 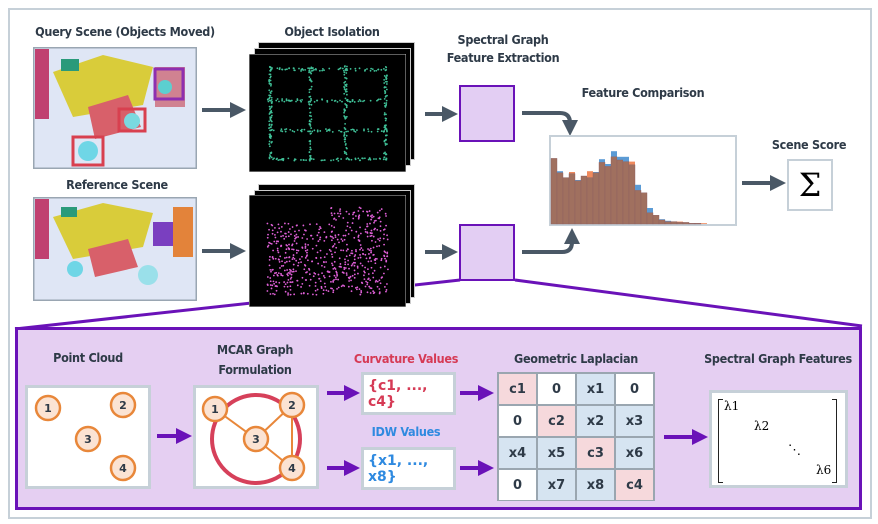 What do you see at coordinates (595, 485) in the screenshot?
I see `laplacian-cell: x8` at bounding box center [595, 485].